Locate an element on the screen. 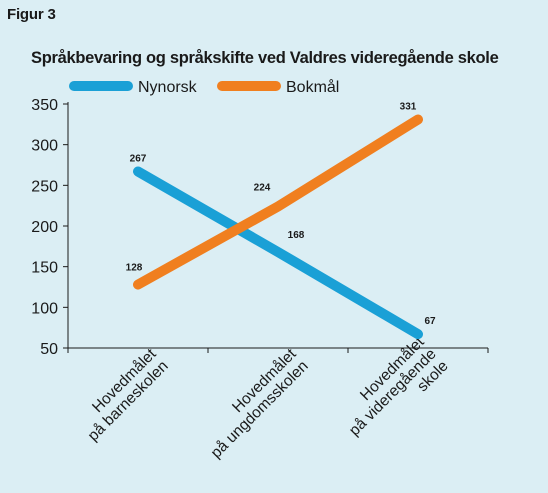  y-tick-label: 350 is located at coordinates (44, 105).